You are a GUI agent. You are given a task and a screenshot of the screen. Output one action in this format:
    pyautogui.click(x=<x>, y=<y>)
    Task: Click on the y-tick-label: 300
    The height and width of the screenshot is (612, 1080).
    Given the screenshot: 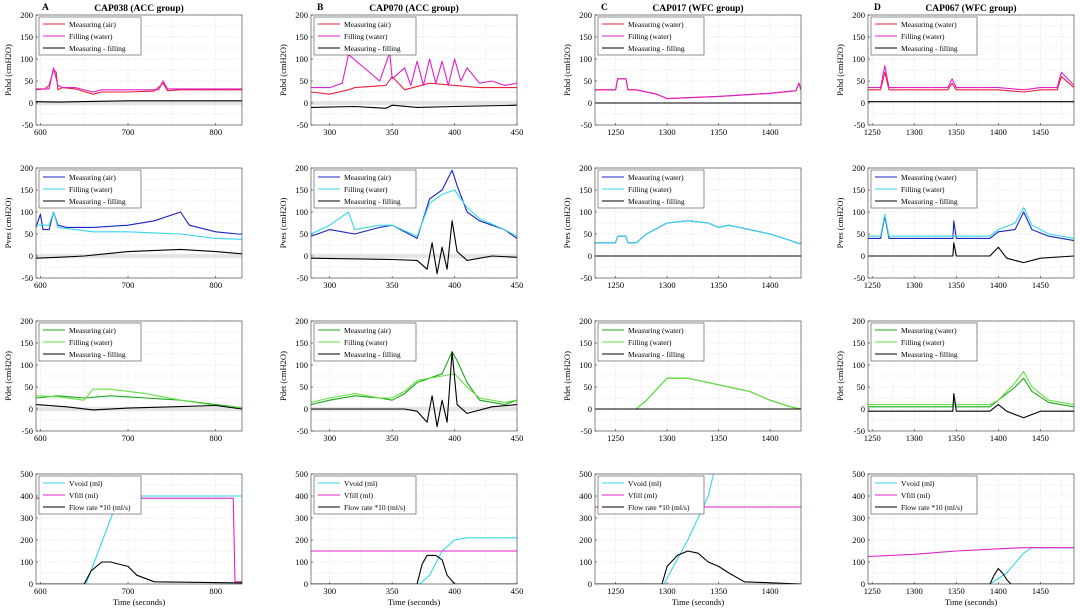 What is the action you would take?
    pyautogui.click(x=858, y=518)
    